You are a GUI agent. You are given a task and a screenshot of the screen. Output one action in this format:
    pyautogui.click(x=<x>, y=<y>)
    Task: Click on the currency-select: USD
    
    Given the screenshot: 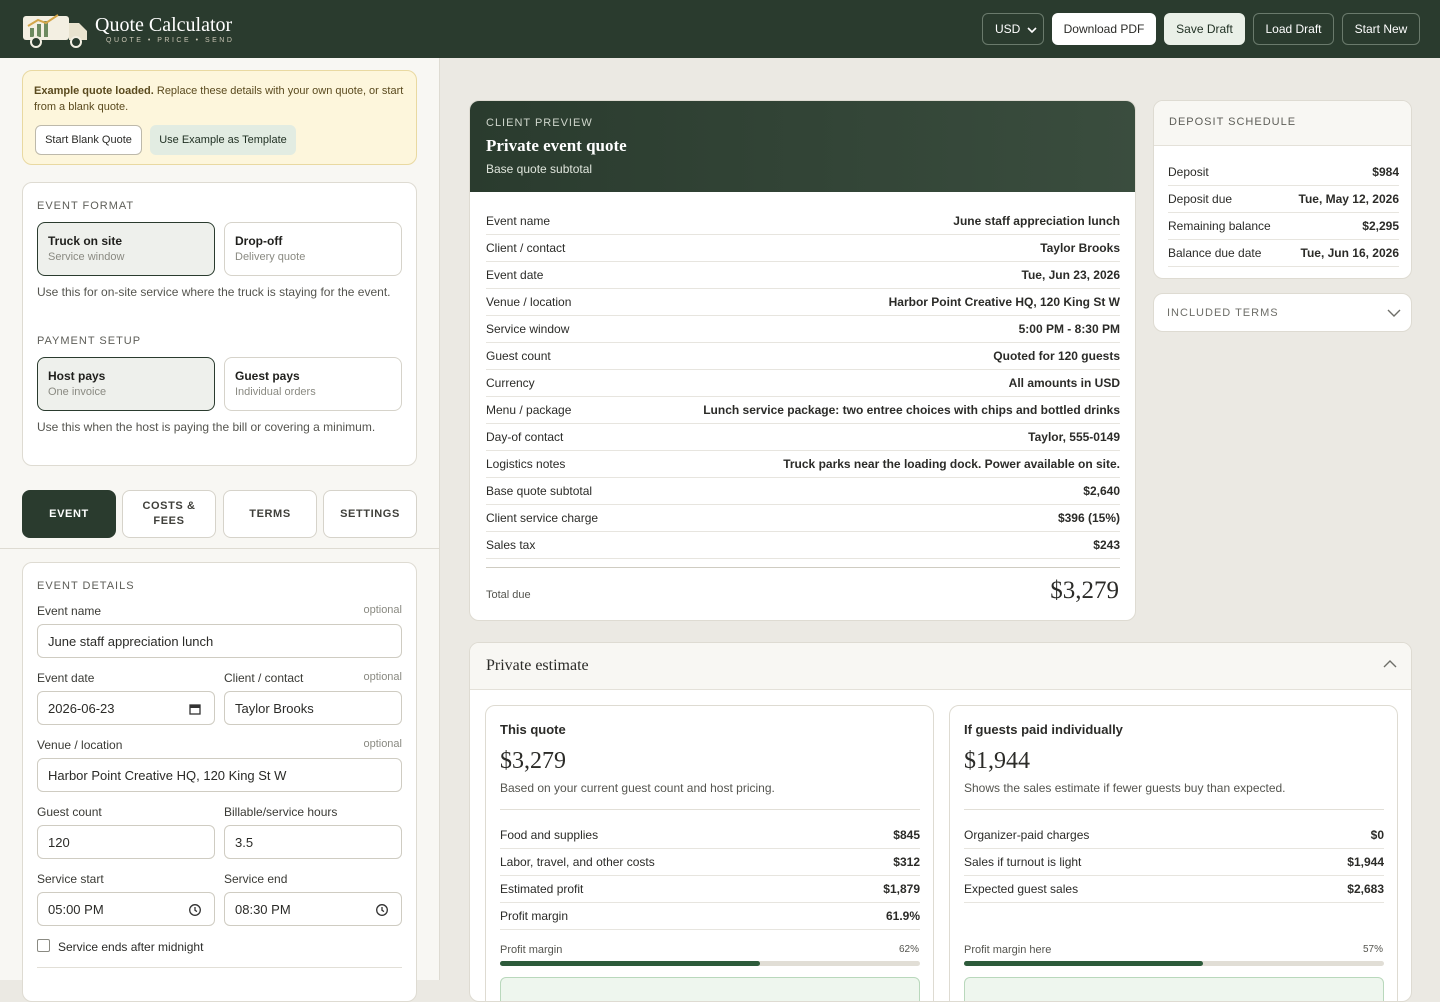 What is the action you would take?
    pyautogui.click(x=1013, y=29)
    